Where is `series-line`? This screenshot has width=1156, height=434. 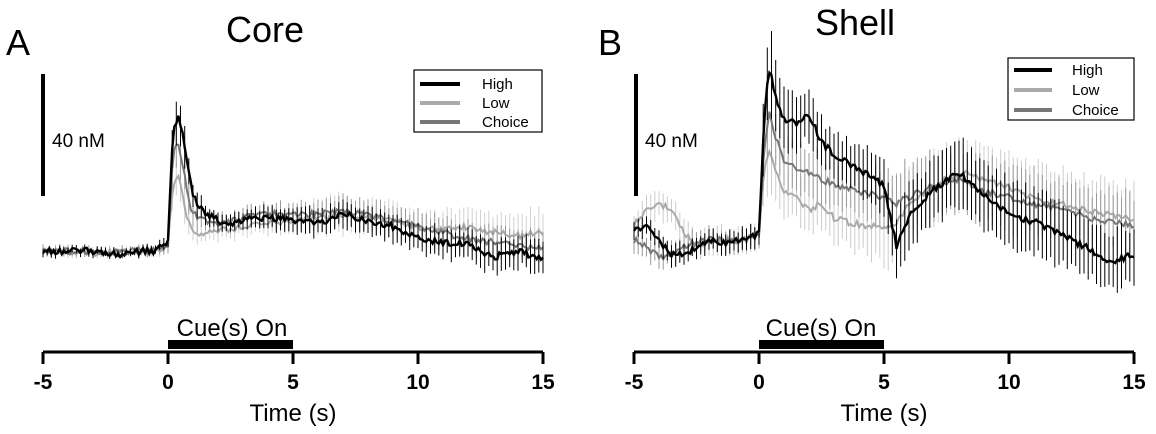 series-line is located at coordinates (293, 188).